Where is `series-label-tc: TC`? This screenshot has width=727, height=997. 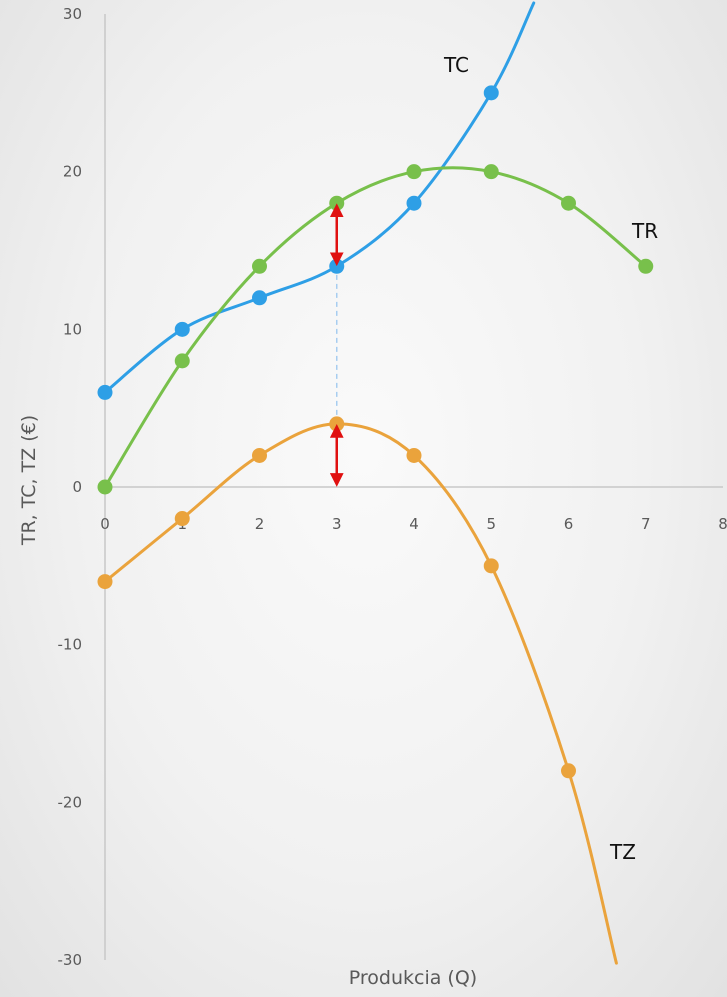 series-label-tc: TC is located at coordinates (456, 65).